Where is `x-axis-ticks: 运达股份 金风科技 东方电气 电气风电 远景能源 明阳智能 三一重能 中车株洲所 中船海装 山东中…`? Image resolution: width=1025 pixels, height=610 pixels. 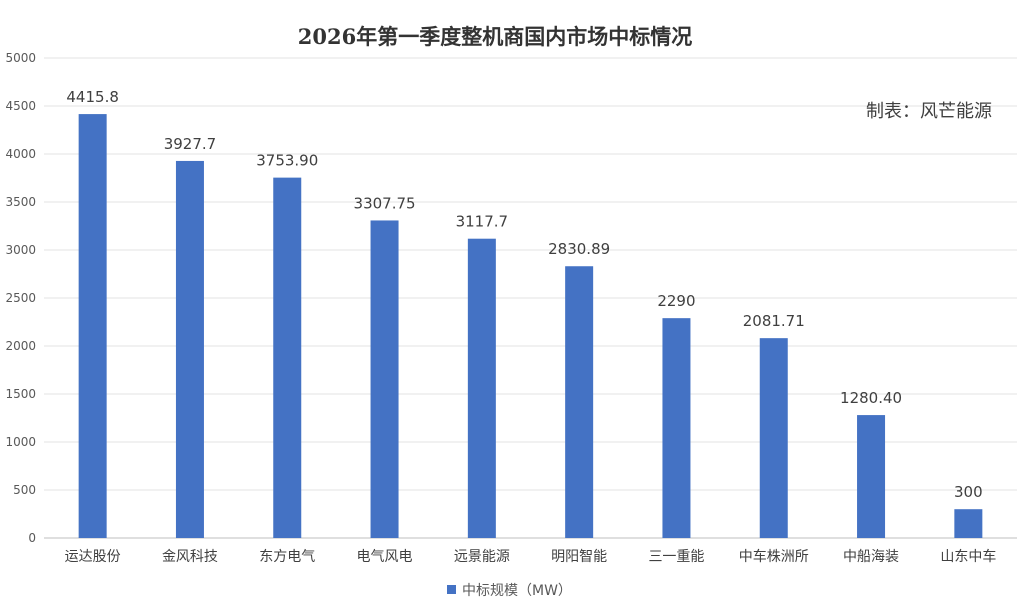
x-axis-ticks: 运达股份 金风科技 东方电气 电气风电 远景能源 明阳智能 三一重能 中车株洲所 中船海装 山东中… is located at coordinates (531, 556).